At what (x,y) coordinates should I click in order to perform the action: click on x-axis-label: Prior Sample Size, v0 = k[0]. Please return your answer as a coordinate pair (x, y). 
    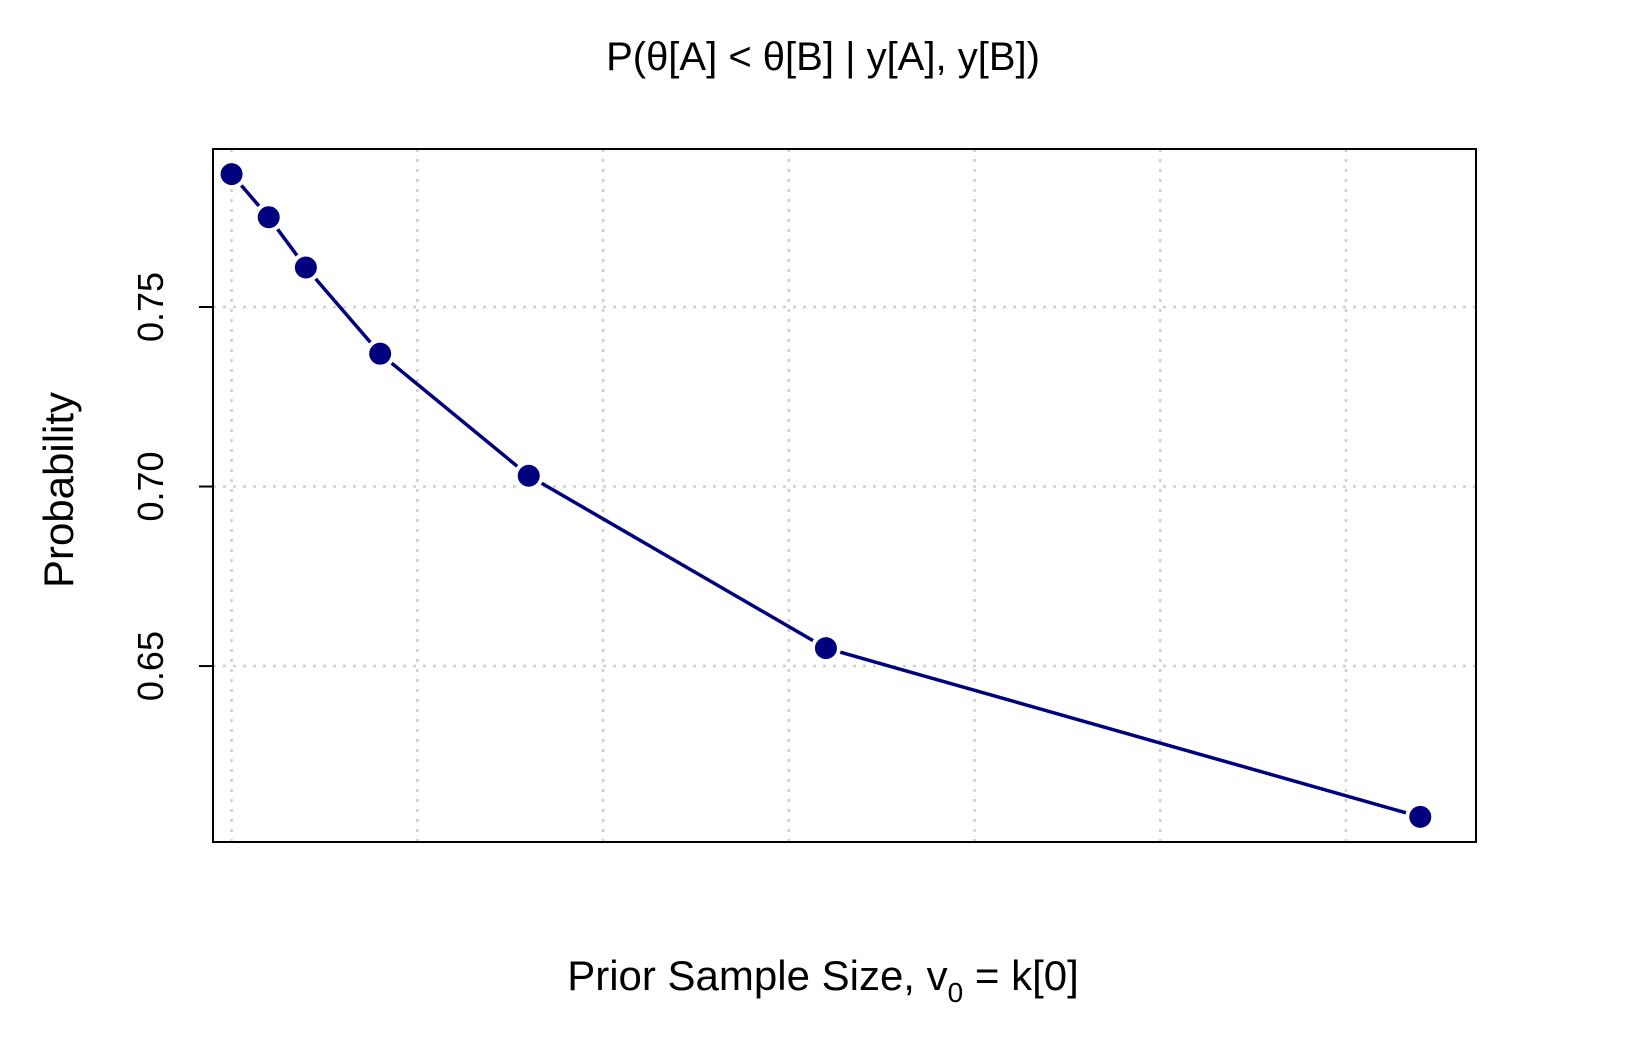
    Looking at the image, I should click on (823, 980).